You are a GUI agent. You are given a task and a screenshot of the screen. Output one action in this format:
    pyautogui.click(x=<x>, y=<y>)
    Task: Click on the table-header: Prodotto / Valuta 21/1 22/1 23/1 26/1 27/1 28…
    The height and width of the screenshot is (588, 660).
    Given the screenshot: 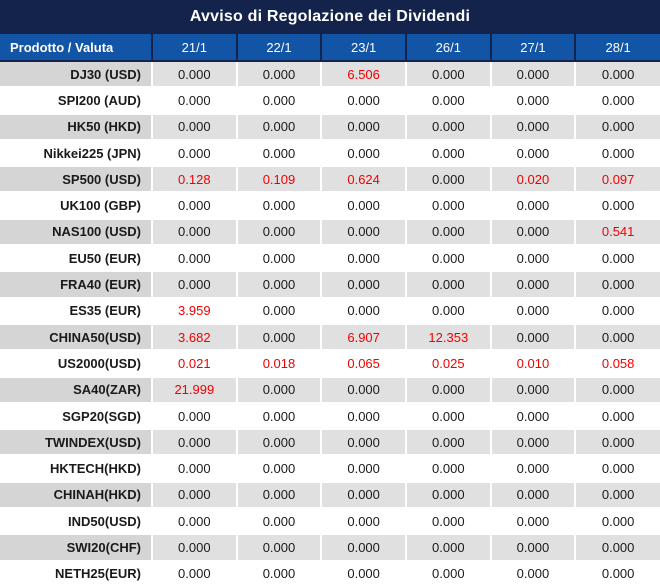 What is the action you would take?
    pyautogui.click(x=330, y=48)
    